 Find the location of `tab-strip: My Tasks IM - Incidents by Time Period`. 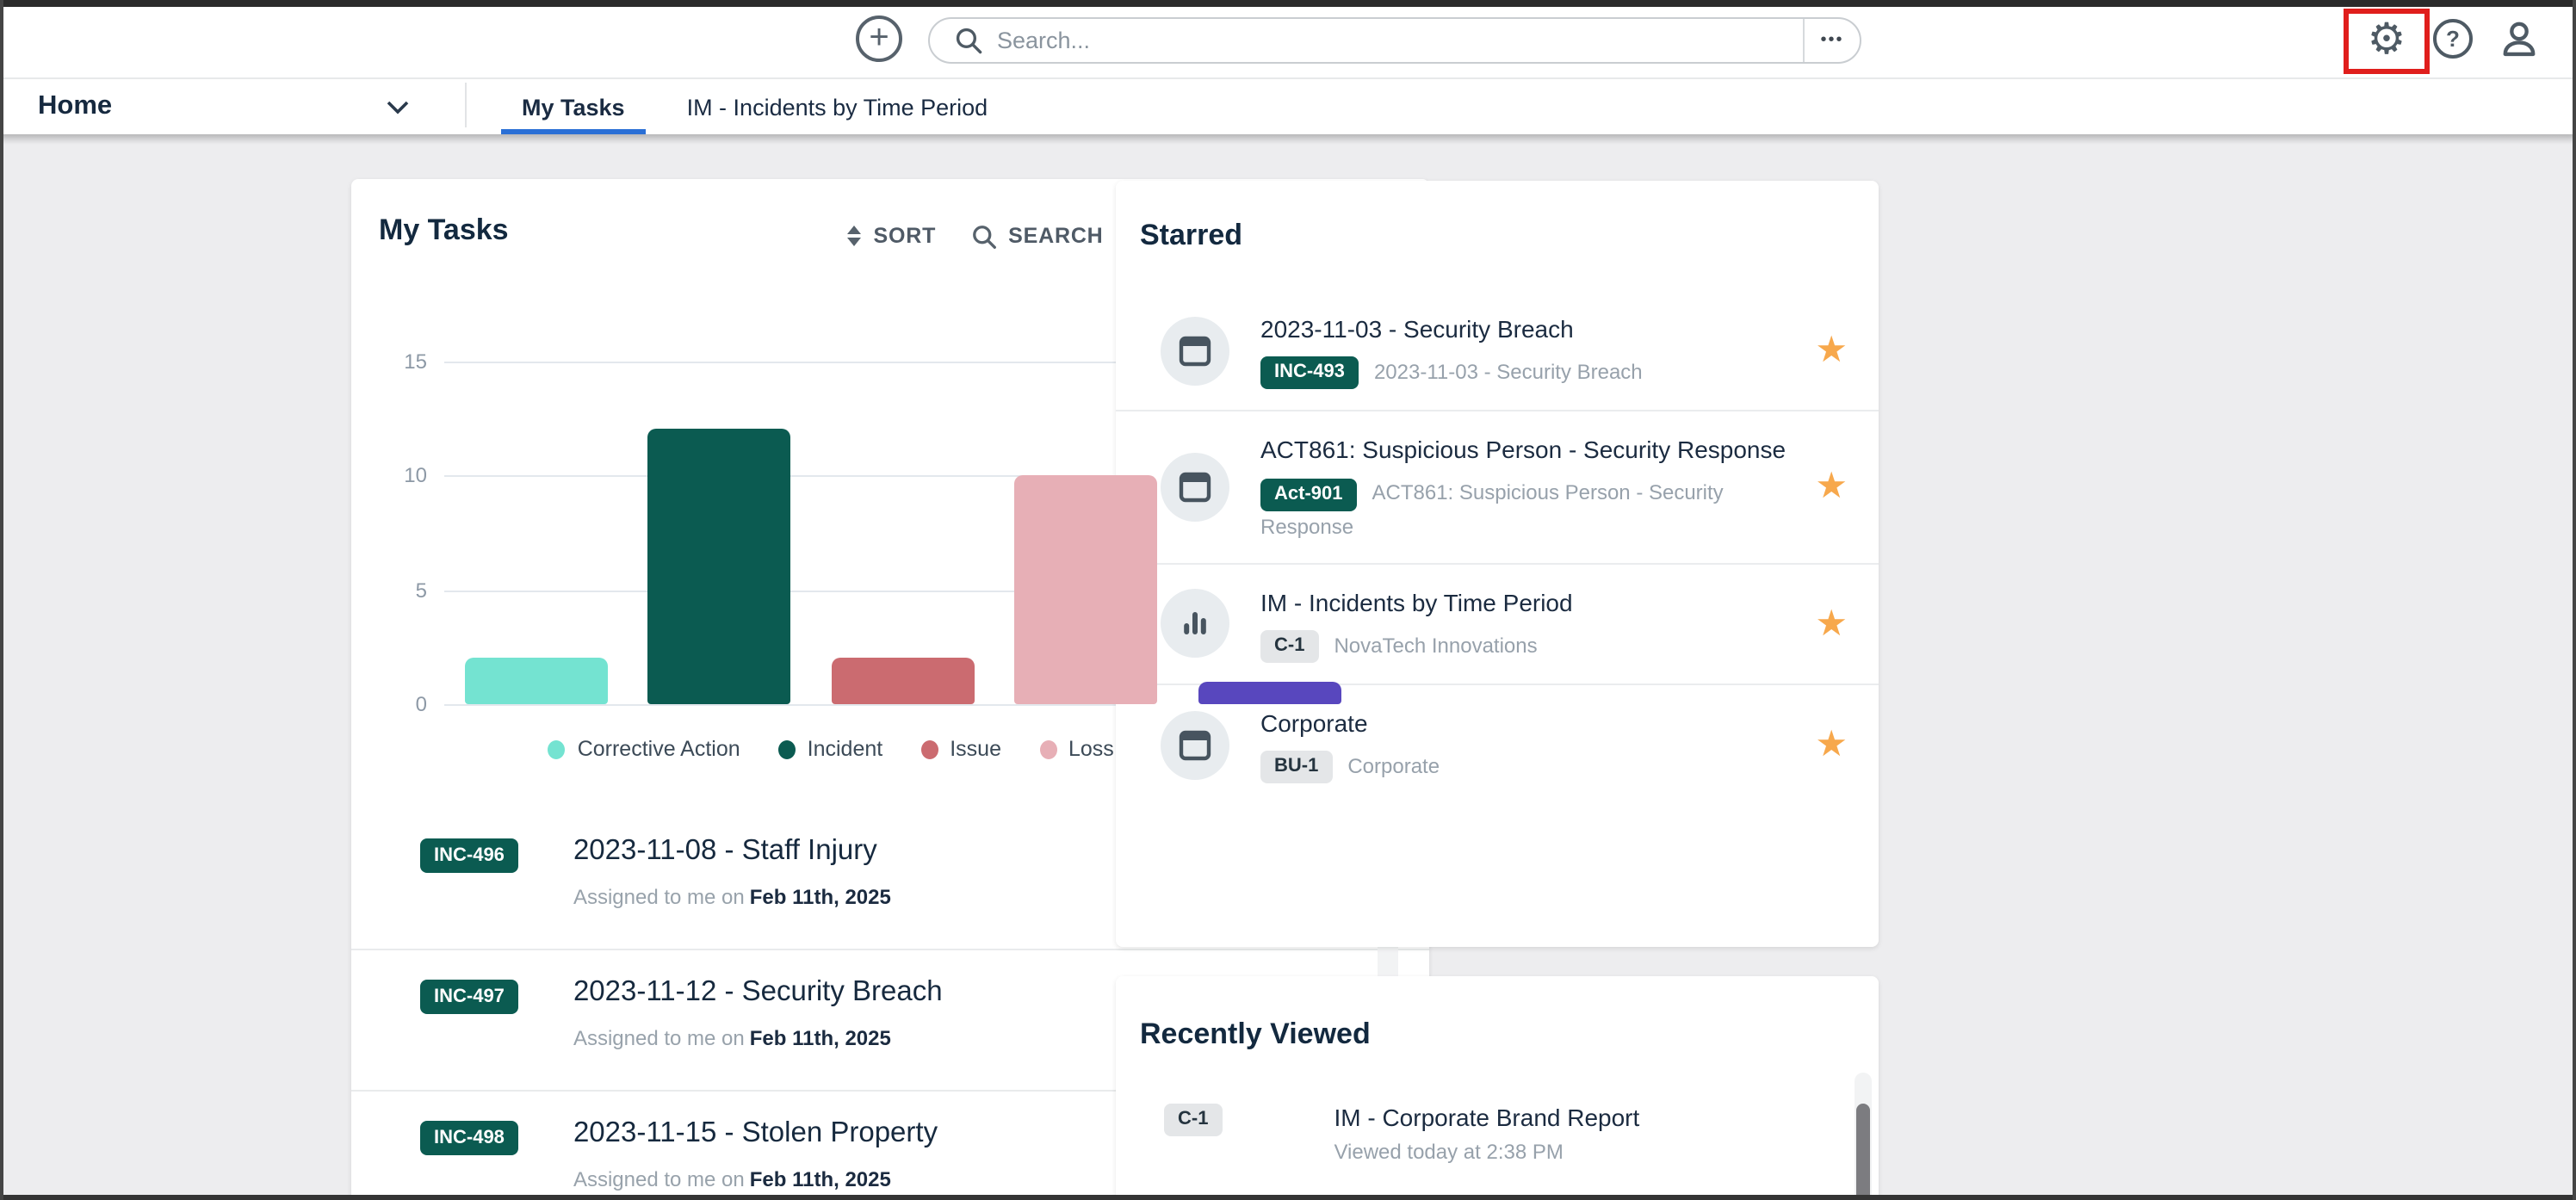

tab-strip: My Tasks IM - Incidents by Time Period is located at coordinates (755, 106).